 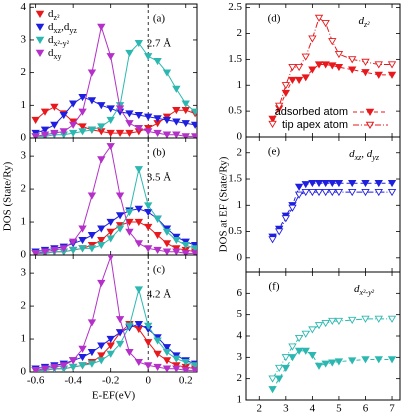 I want to click on y-tick-label: 1.5, so click(x=235, y=179).